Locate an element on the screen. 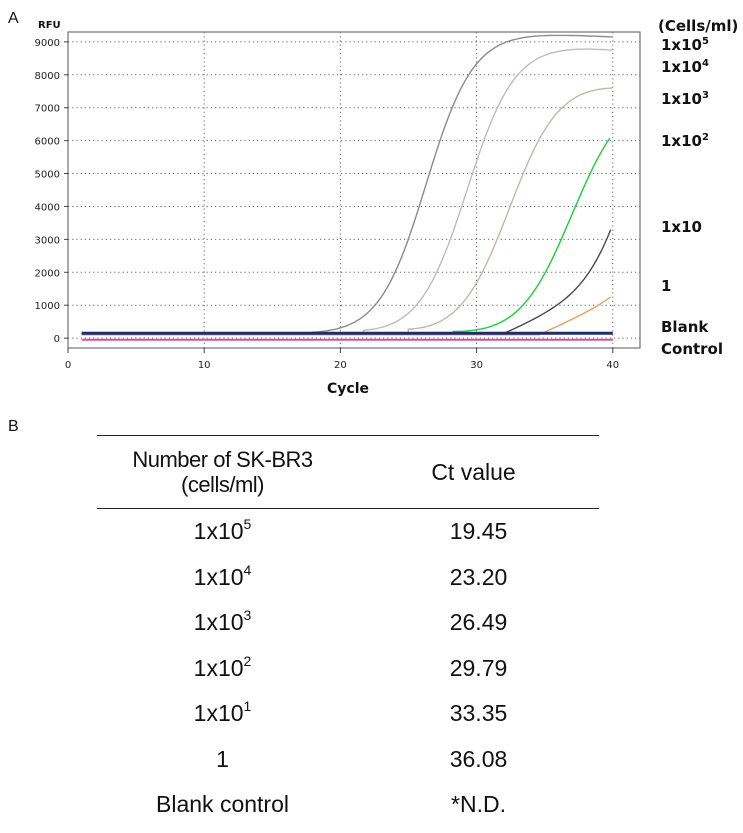 The width and height of the screenshot is (743, 833). y-tick-label: 9000 is located at coordinates (47, 43).